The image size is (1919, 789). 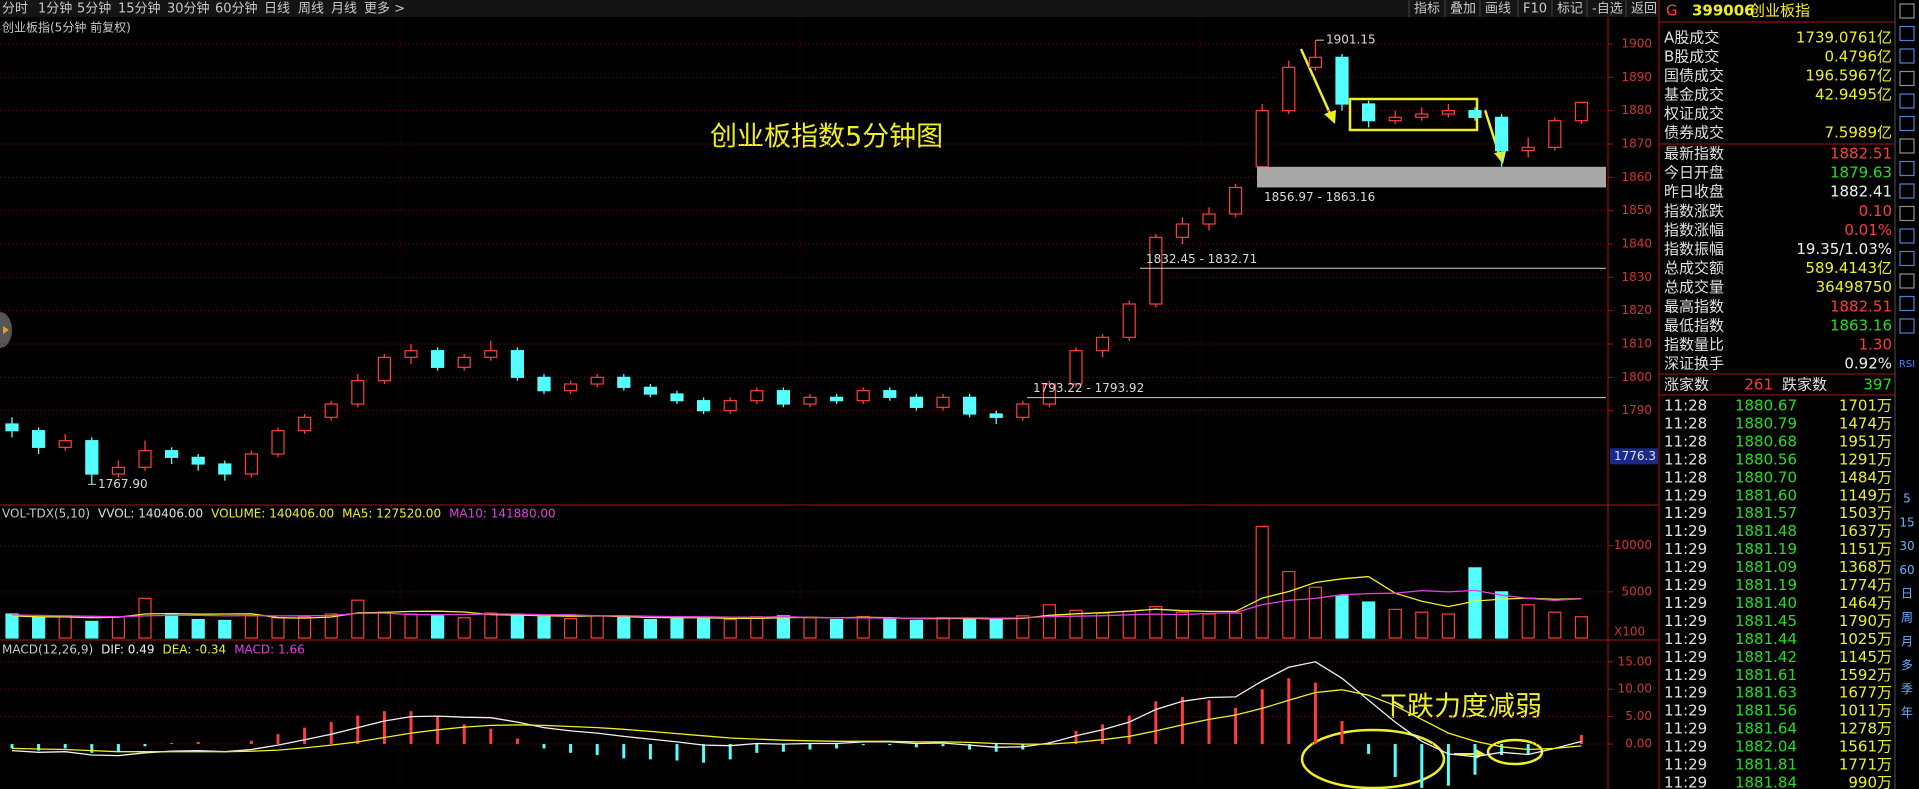 What do you see at coordinates (1877, 385) in the screenshot?
I see `breadth-value: 397` at bounding box center [1877, 385].